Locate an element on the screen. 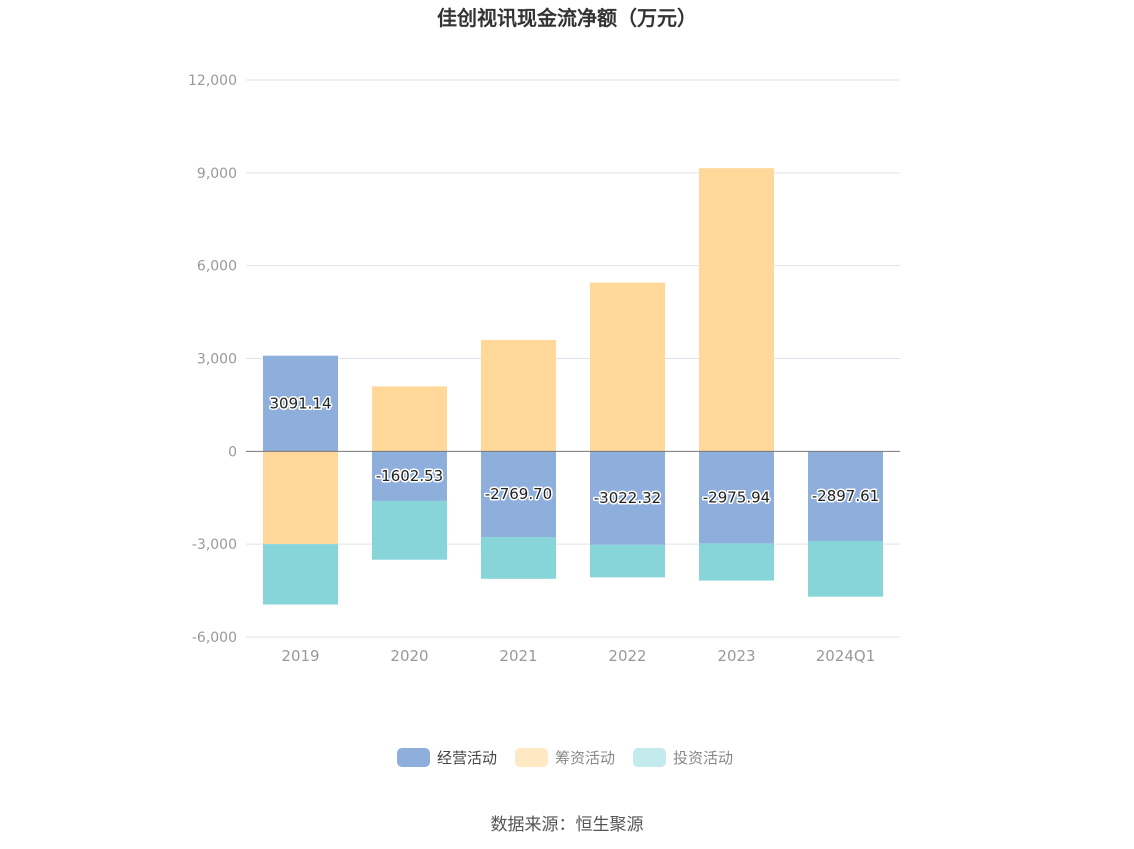 The image size is (1134, 849). x-tick-label: 2024Q1 is located at coordinates (846, 656).